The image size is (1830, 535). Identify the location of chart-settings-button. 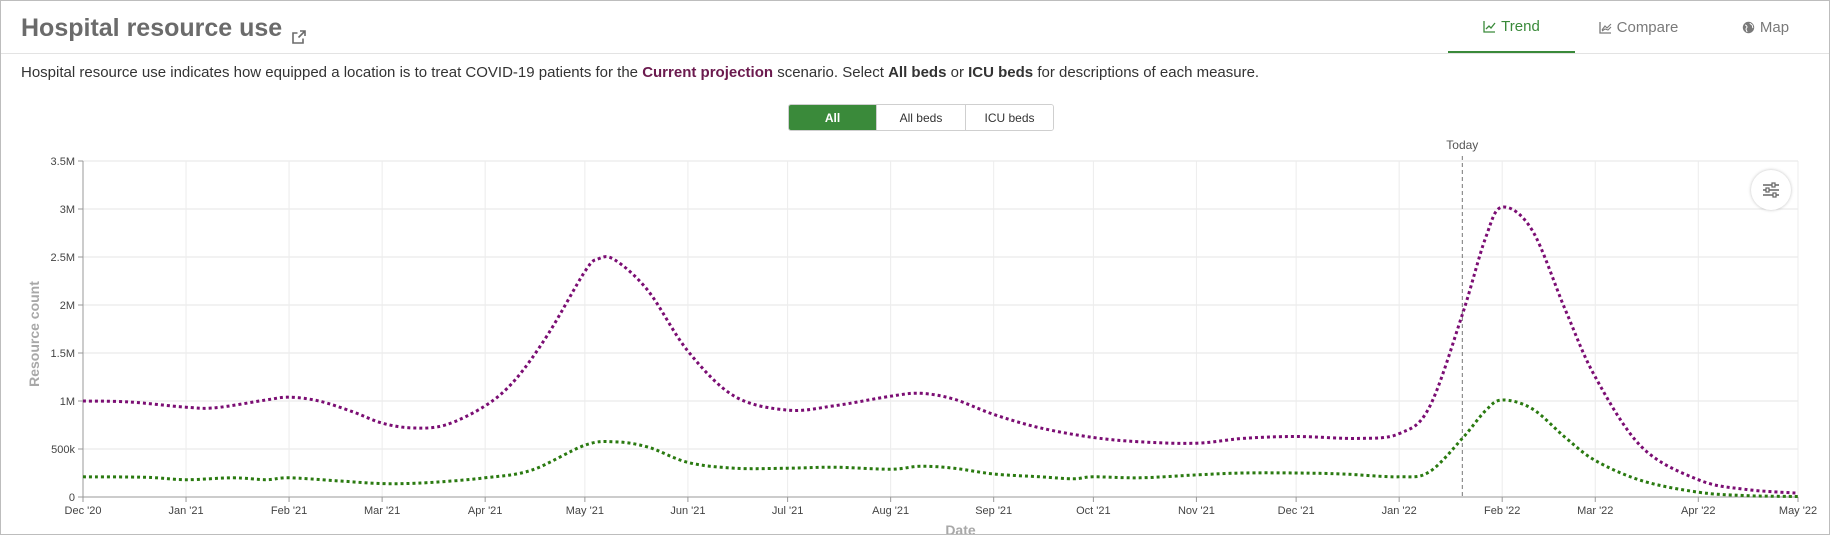
(1771, 190).